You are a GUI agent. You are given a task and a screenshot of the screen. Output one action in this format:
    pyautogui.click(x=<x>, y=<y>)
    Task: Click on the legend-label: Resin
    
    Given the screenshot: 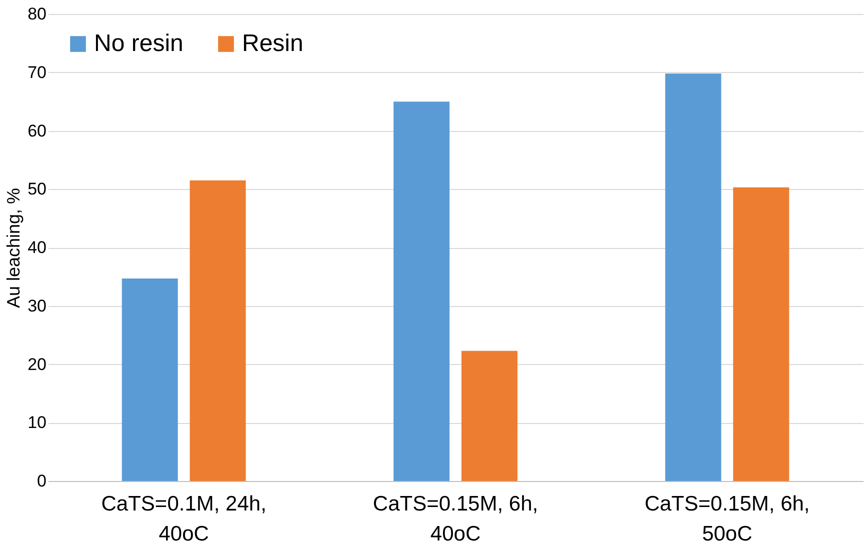 What is the action you would take?
    pyautogui.click(x=273, y=43)
    